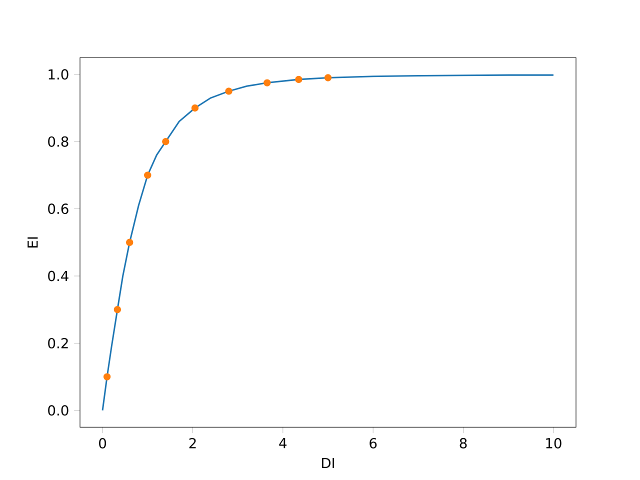  I want to click on x-tick-label: 6, so click(373, 443).